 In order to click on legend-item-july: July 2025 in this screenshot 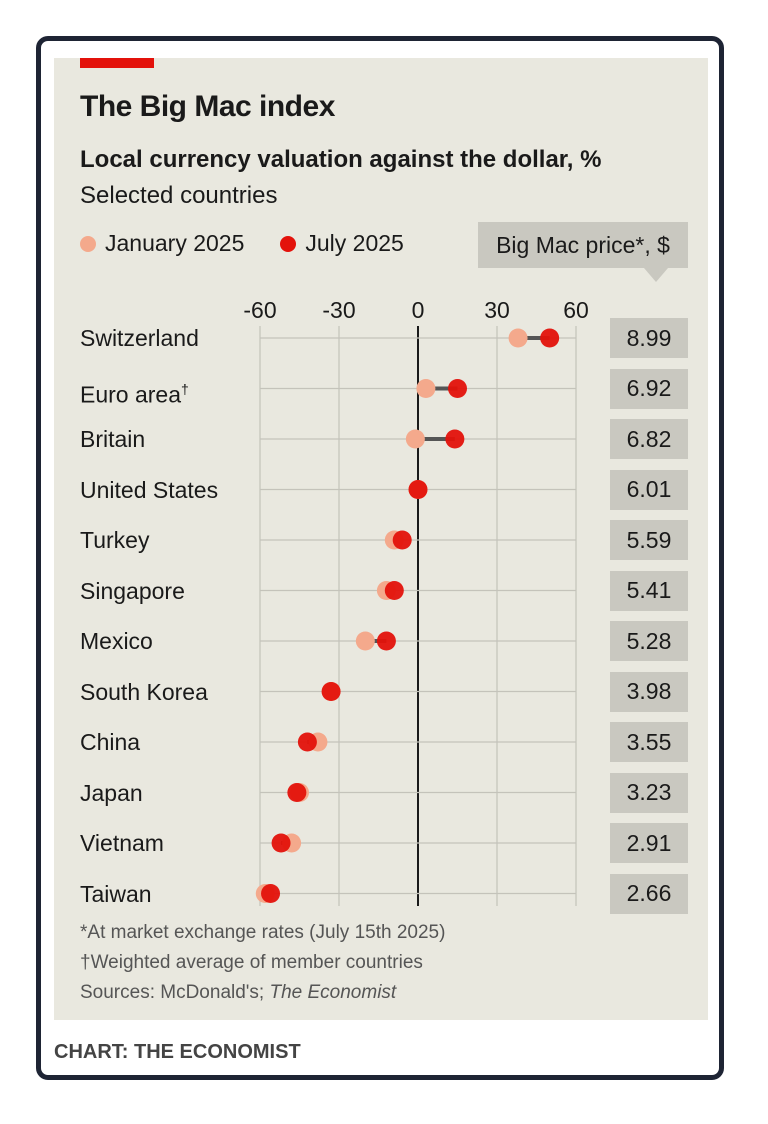, I will do `click(342, 243)`.